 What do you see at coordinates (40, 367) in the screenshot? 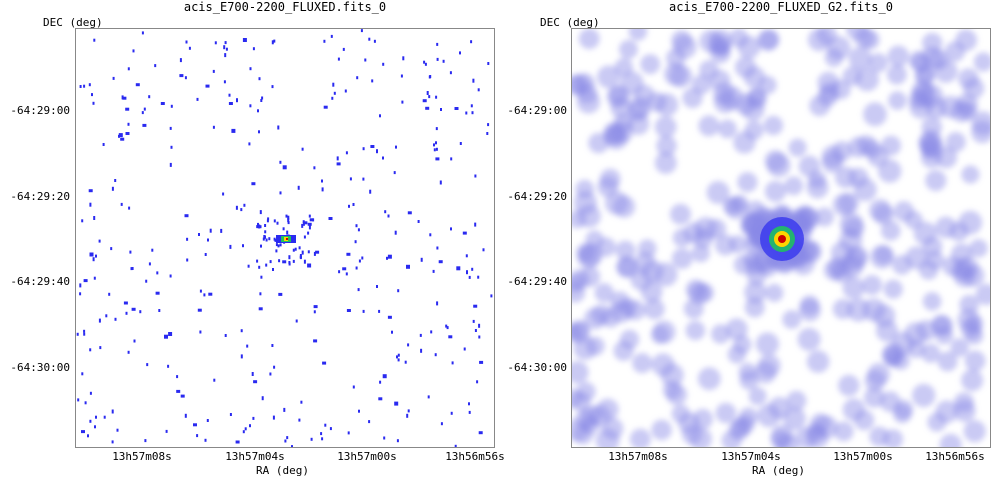
I see `y-tick-label: -64:30:00` at bounding box center [40, 367].